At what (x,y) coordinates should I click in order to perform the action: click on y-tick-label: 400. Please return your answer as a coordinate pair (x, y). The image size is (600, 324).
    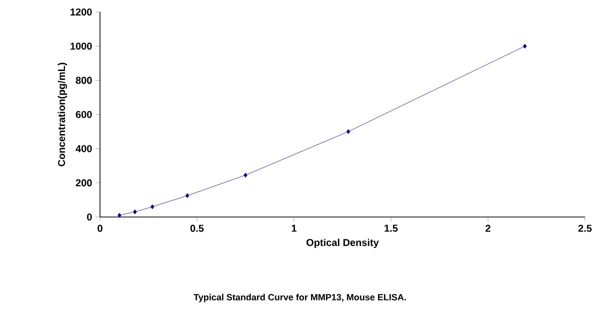
    Looking at the image, I should click on (84, 148).